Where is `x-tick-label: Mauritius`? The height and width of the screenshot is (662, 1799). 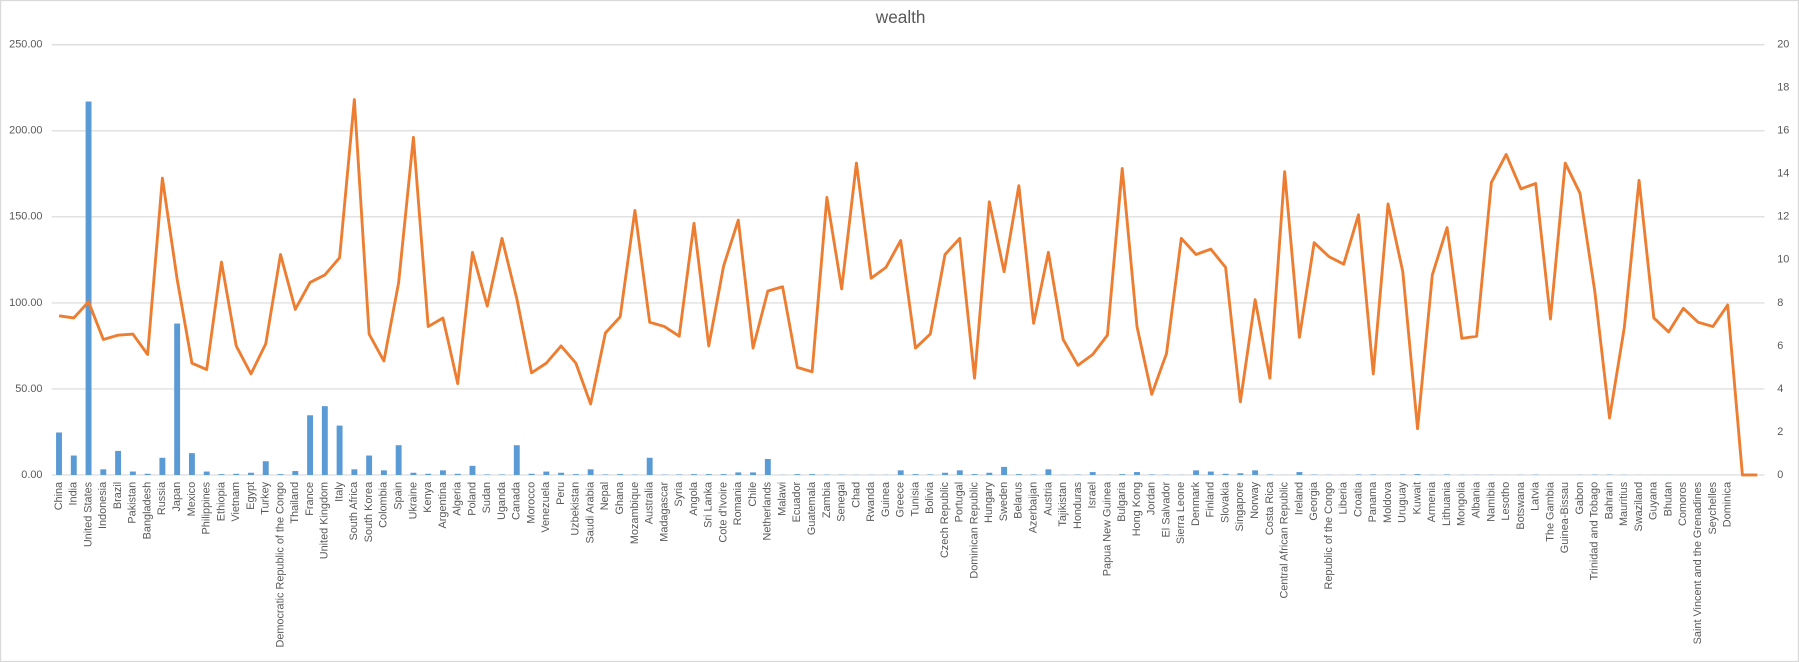 x-tick-label: Mauritius is located at coordinates (1624, 503).